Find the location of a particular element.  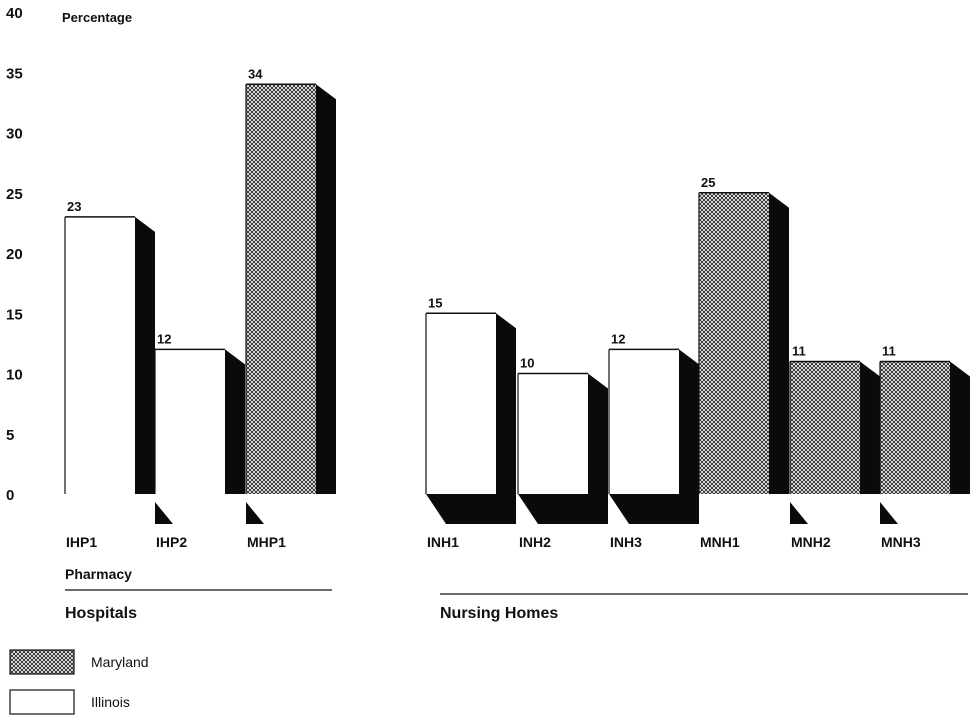

y-axis-title: Percentage is located at coordinates (97, 17).